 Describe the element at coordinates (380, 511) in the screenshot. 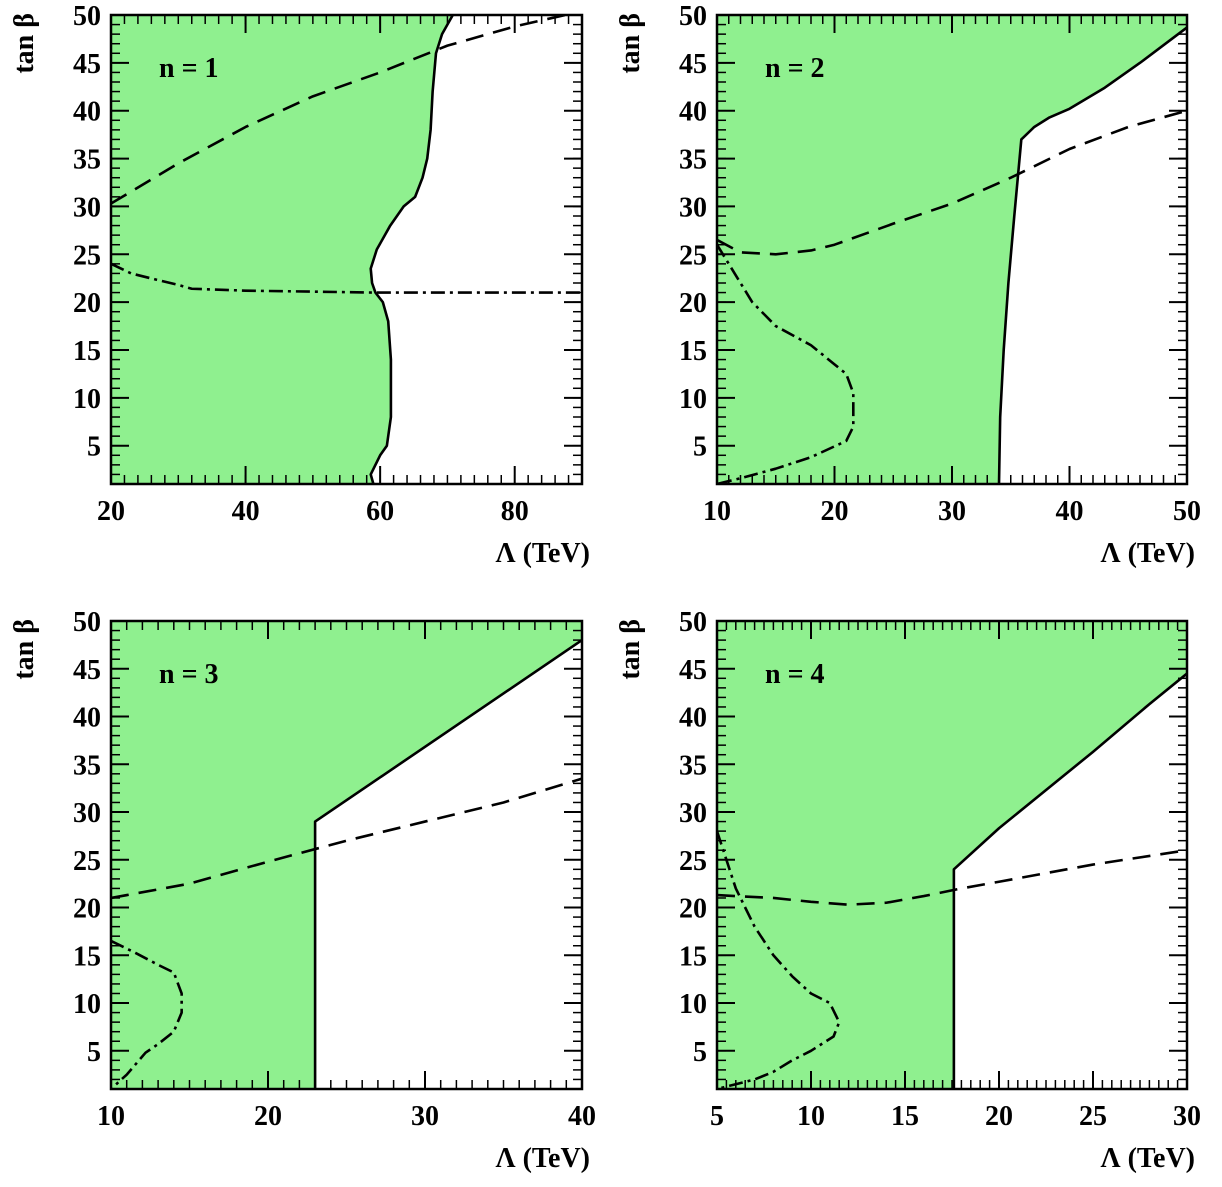

I see `x-tick-label: 60` at that location.